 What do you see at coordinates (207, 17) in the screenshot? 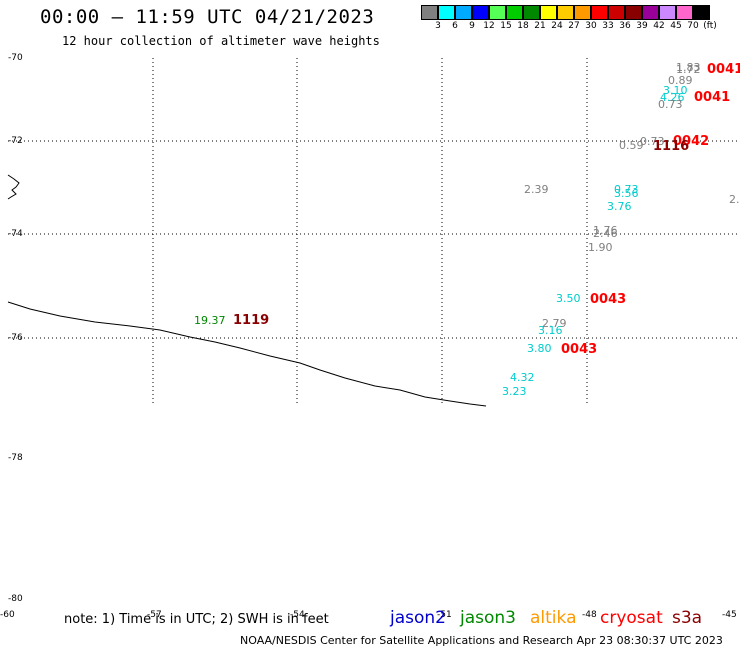
I see `map-title: 00:00 – 11:59 UTC 04/21/2023` at bounding box center [207, 17].